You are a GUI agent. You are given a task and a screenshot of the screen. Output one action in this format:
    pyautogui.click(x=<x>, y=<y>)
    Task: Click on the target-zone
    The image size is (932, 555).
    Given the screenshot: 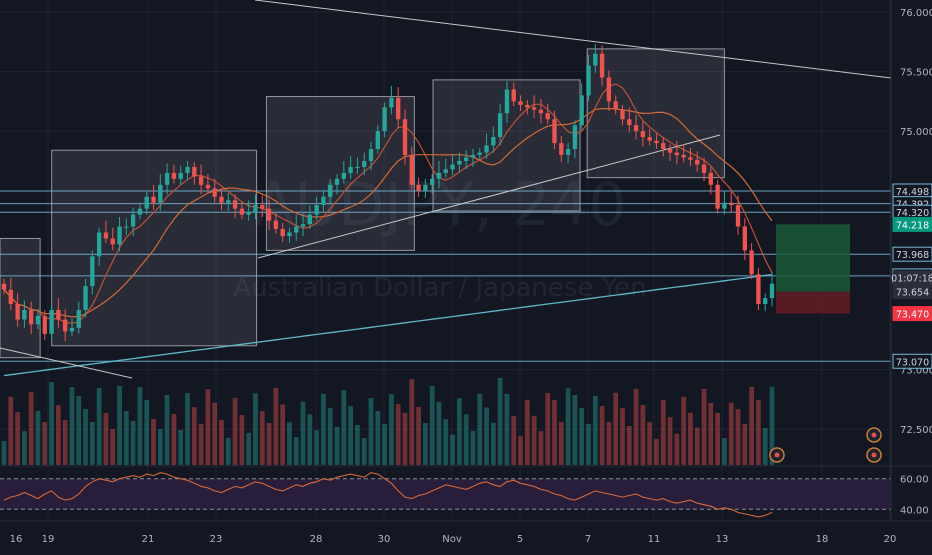 What is the action you would take?
    pyautogui.click(x=813, y=258)
    